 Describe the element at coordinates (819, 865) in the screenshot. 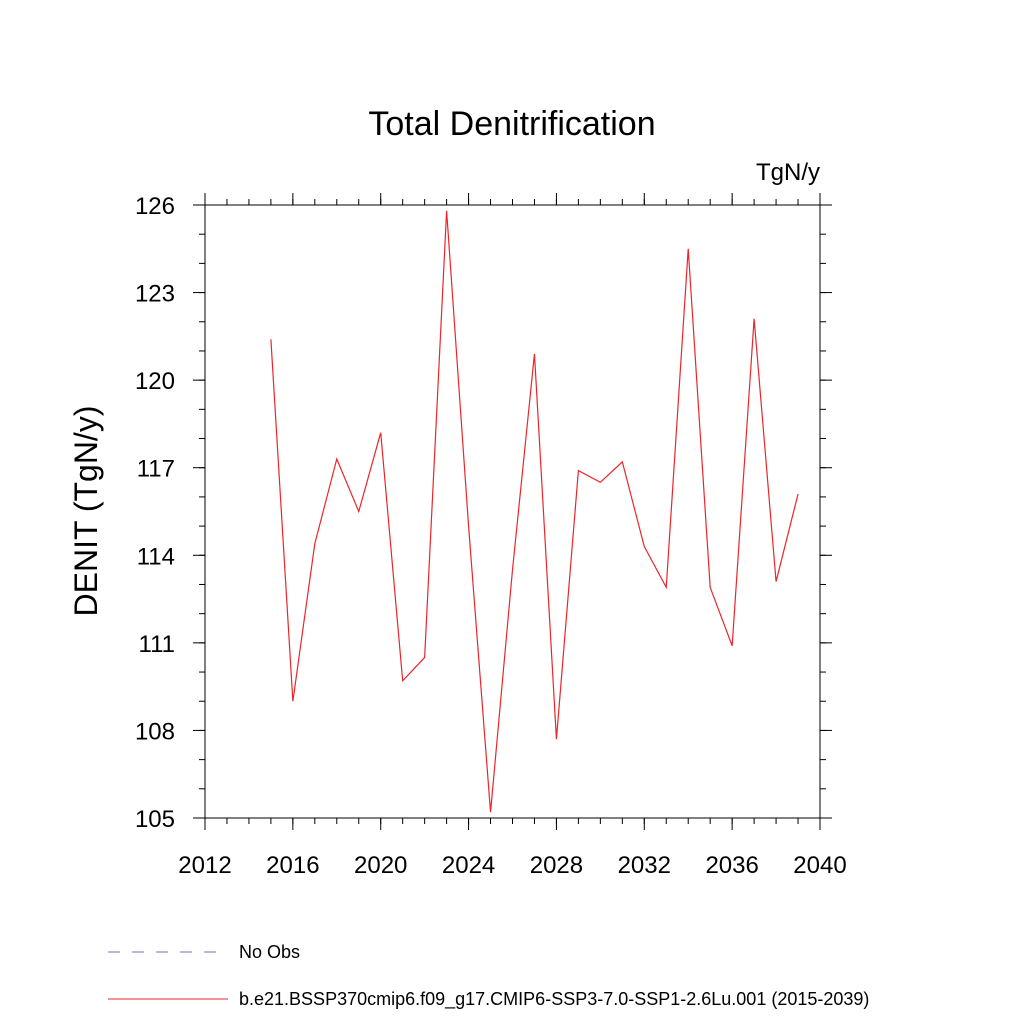

I see `x-tick-label: 2040` at that location.